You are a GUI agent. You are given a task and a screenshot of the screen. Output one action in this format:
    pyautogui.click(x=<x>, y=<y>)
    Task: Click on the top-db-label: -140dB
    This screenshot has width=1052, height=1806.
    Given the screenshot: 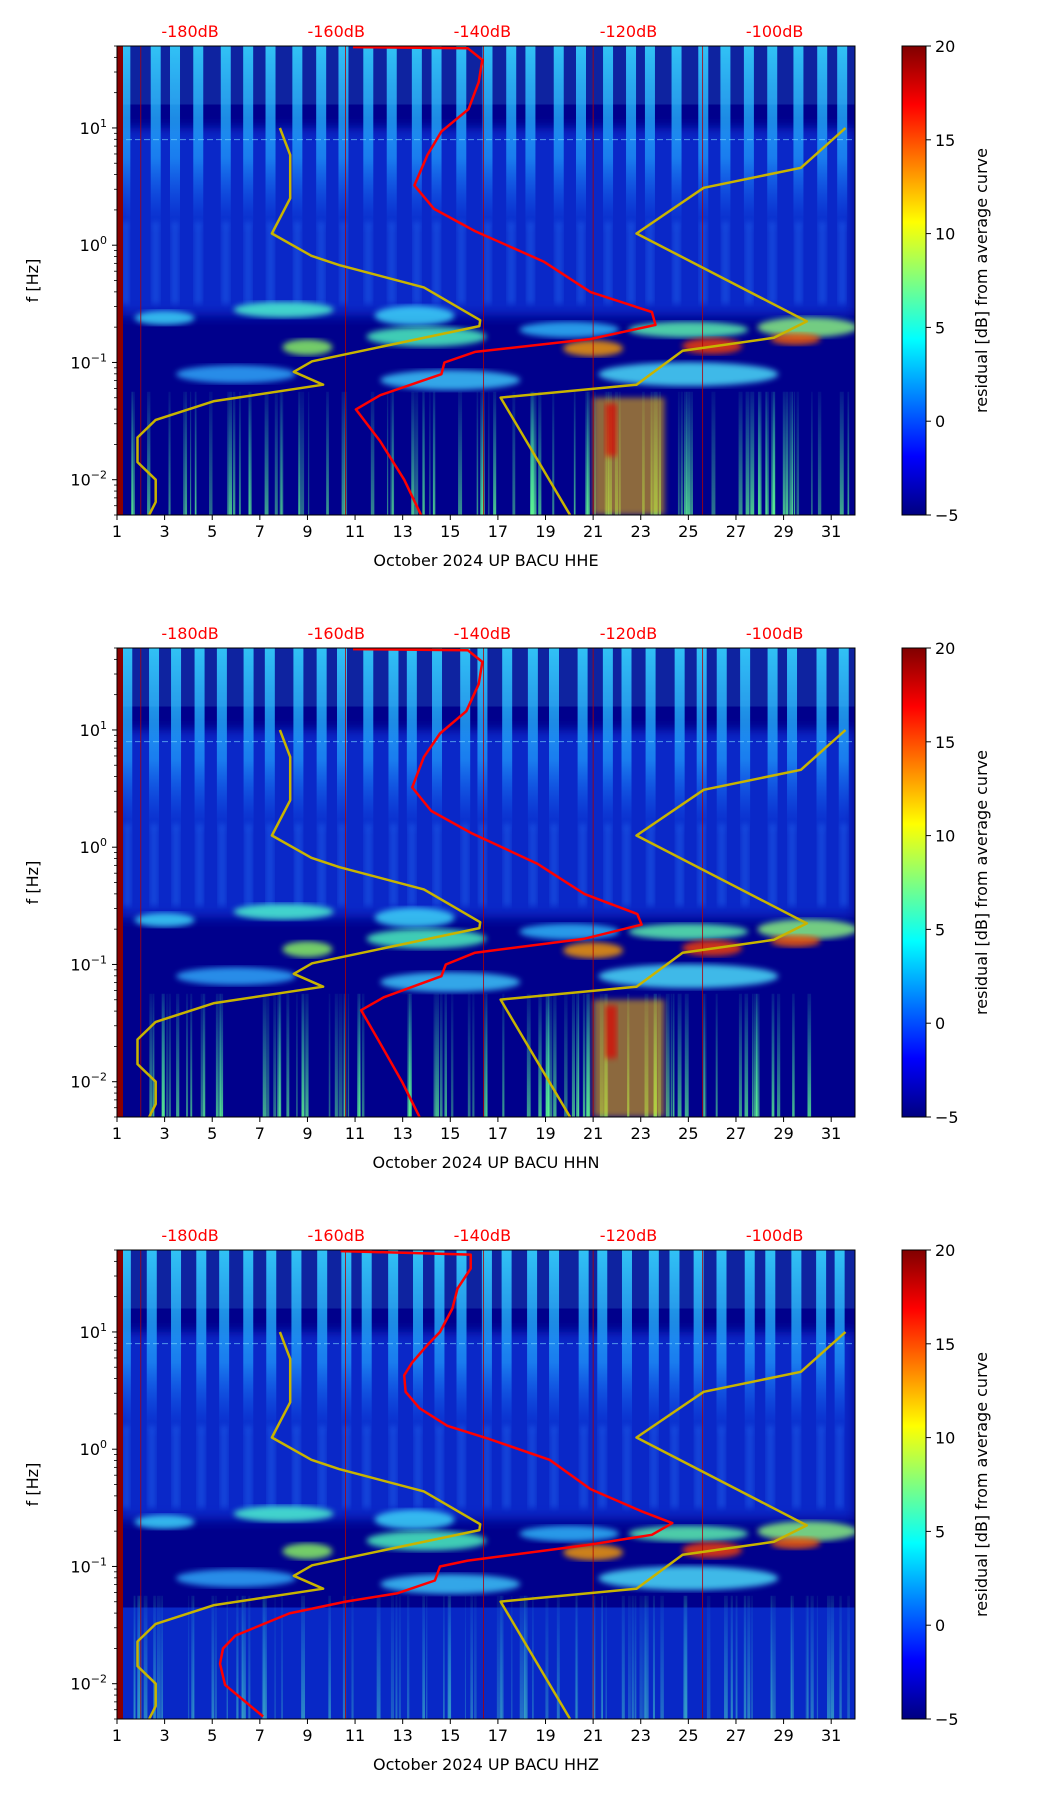 What is the action you would take?
    pyautogui.click(x=482, y=31)
    